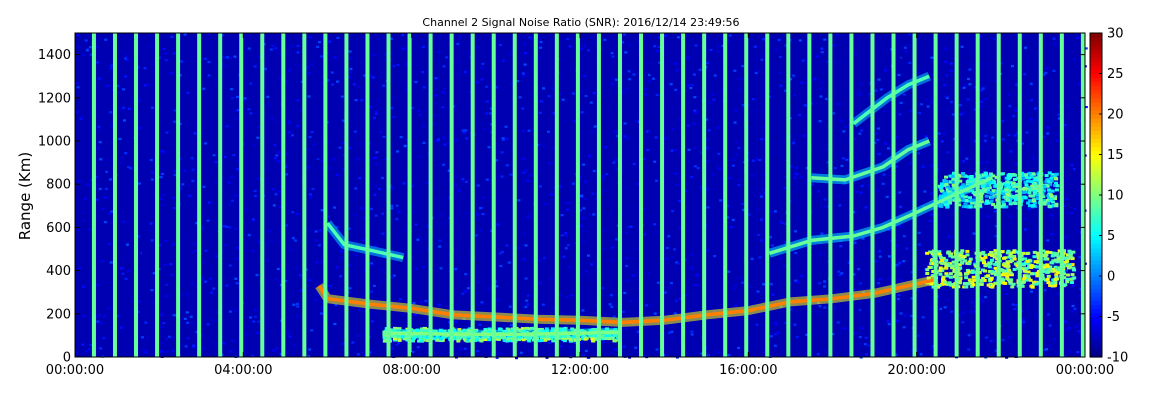 The width and height of the screenshot is (1150, 407). I want to click on echo-trace, so click(365, 241).